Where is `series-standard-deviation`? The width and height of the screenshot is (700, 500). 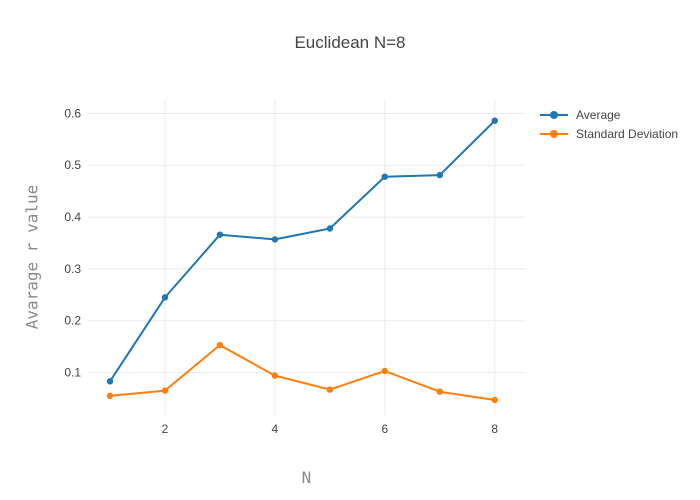 series-standard-deviation is located at coordinates (302, 372).